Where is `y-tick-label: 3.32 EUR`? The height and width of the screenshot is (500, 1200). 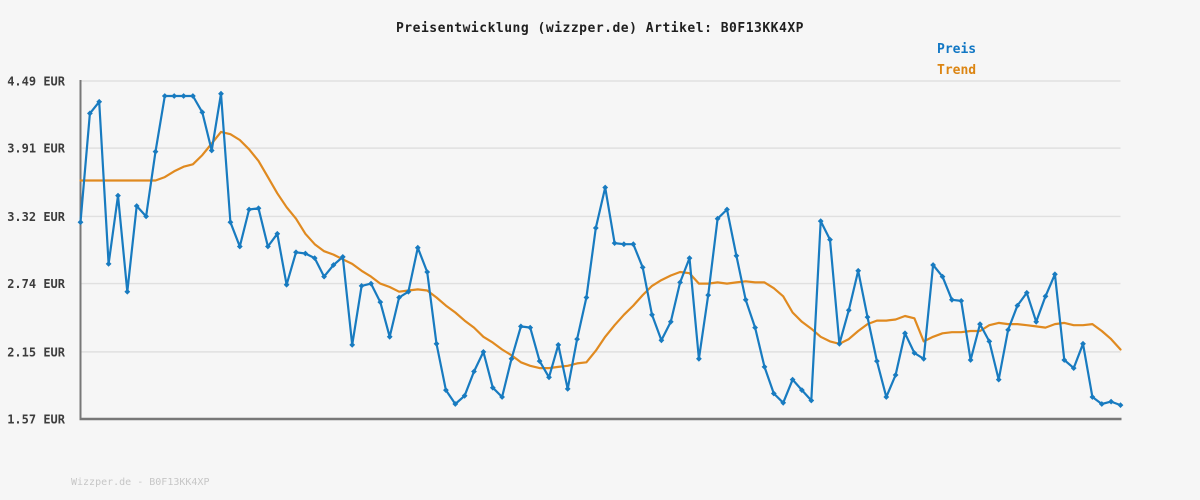 y-tick-label: 3.32 EUR is located at coordinates (36, 217).